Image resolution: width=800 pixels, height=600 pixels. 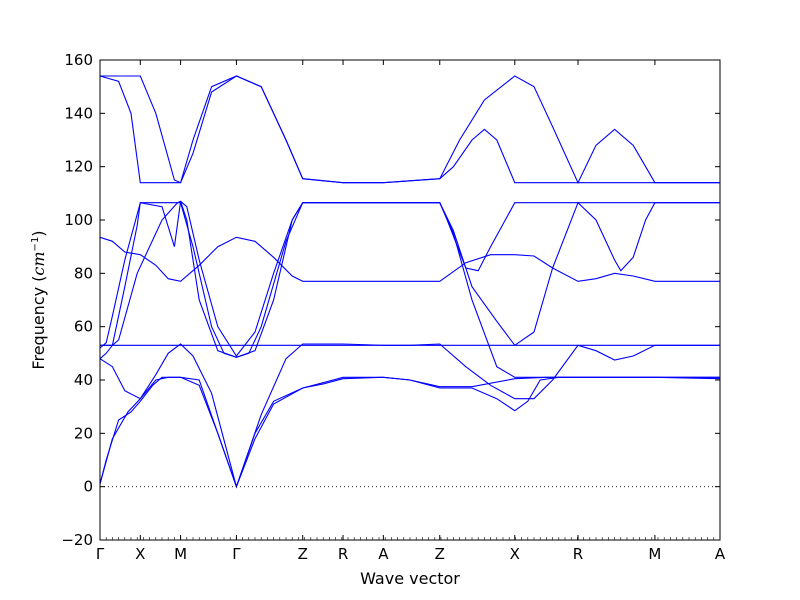 I want to click on y-axis-label: Frequency (cm−1), so click(x=38, y=299).